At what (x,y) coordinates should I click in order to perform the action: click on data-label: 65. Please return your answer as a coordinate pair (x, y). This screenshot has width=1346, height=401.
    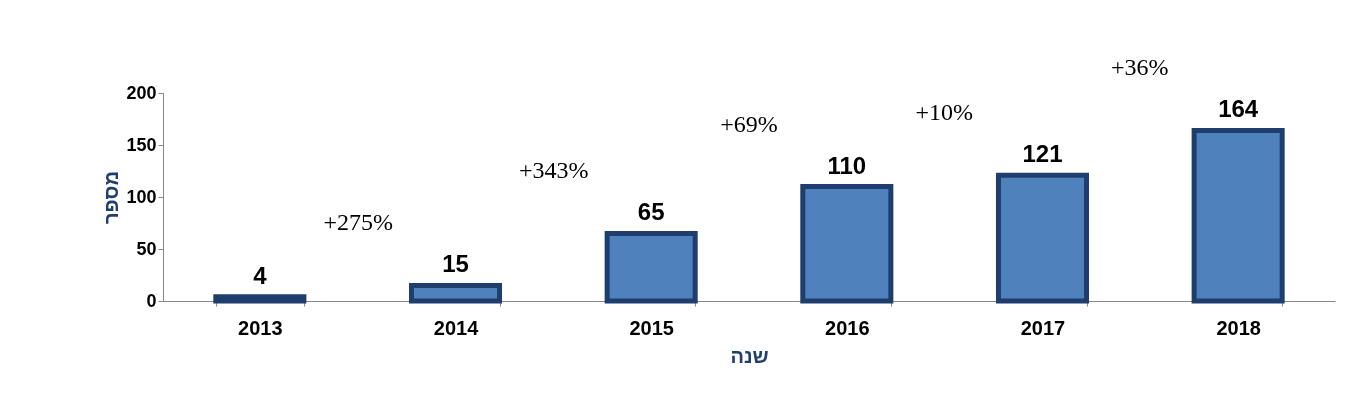
    Looking at the image, I should click on (651, 212).